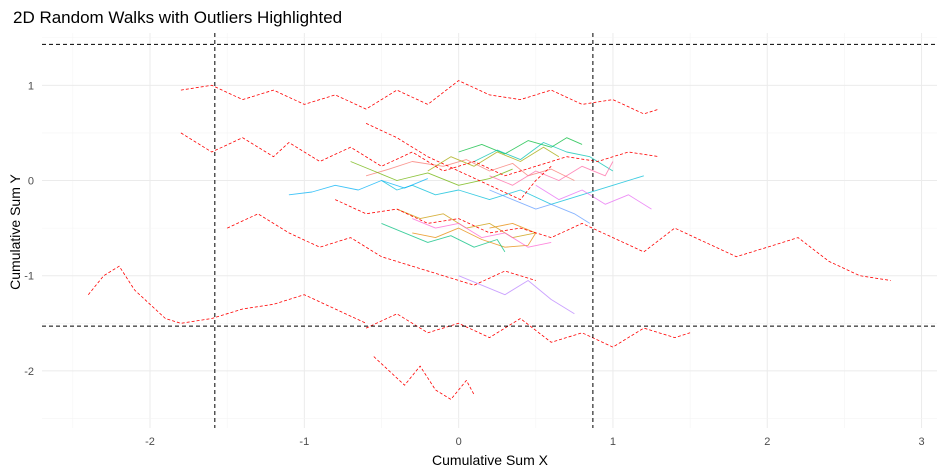  What do you see at coordinates (29, 229) in the screenshot?
I see `y-tick-labels: -2 -1 0 1` at bounding box center [29, 229].